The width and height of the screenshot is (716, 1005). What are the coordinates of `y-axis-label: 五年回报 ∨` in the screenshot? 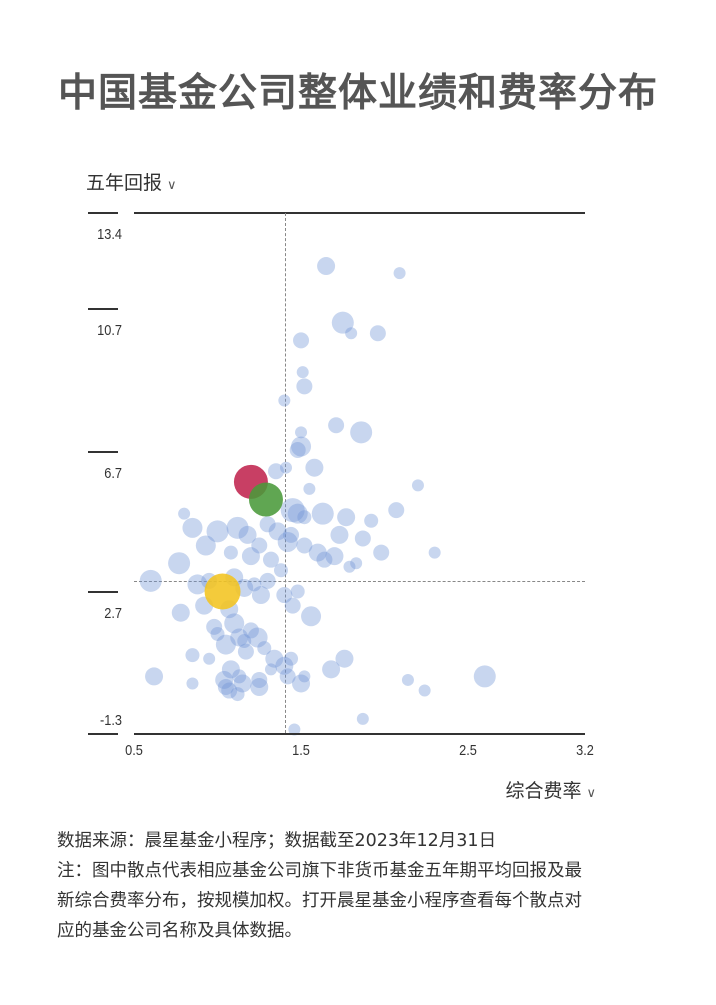 It's located at (131, 181).